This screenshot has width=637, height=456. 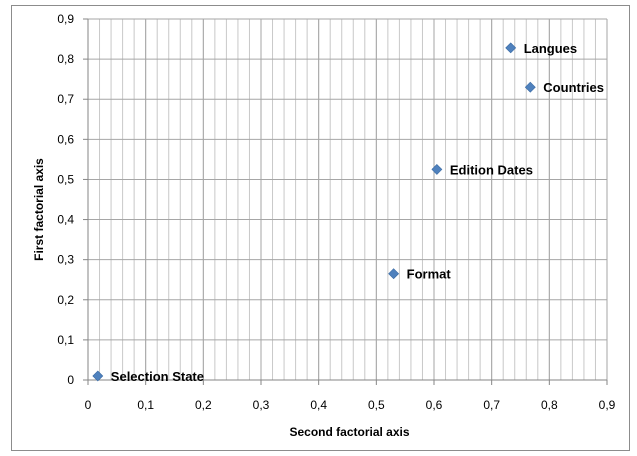 I want to click on y-tick-label: 0,7, so click(x=65, y=99).